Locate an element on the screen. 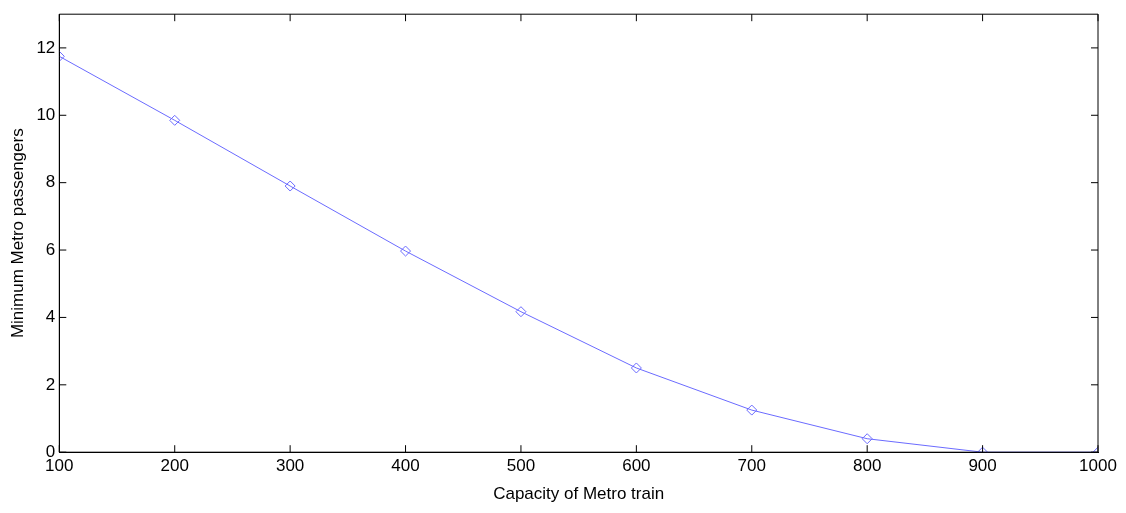 This screenshot has height=513, width=1126. x-tick-label: 100 is located at coordinates (59, 466).